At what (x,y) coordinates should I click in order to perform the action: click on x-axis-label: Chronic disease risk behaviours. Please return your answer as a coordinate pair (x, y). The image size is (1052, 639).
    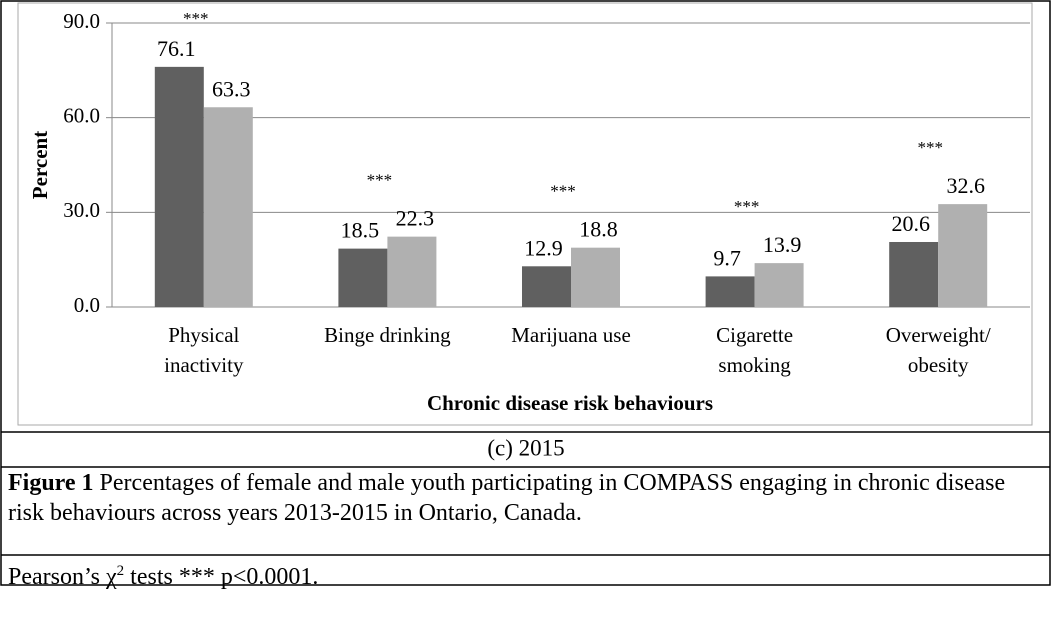
    Looking at the image, I should click on (570, 403).